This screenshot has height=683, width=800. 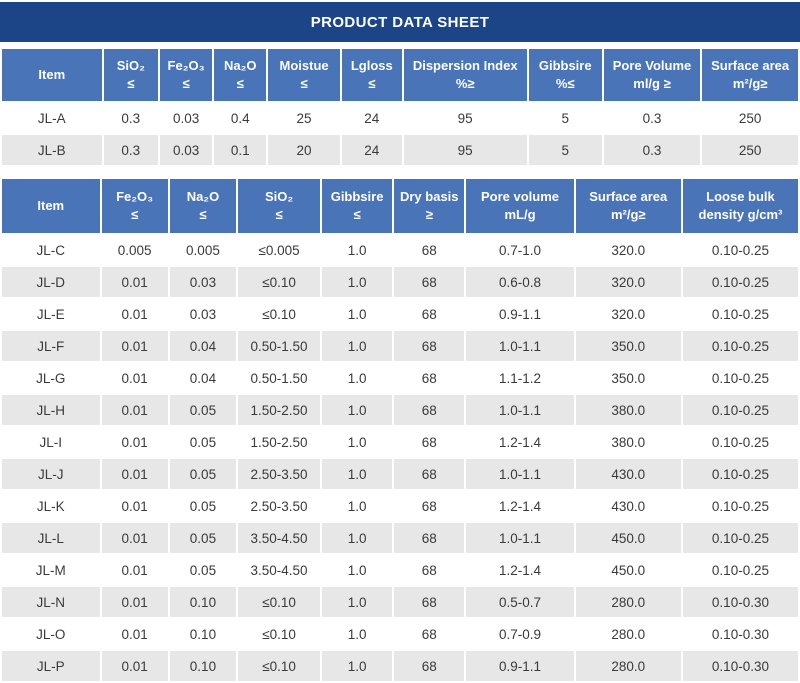 What do you see at coordinates (52, 74) in the screenshot?
I see `column-header-label: Item` at bounding box center [52, 74].